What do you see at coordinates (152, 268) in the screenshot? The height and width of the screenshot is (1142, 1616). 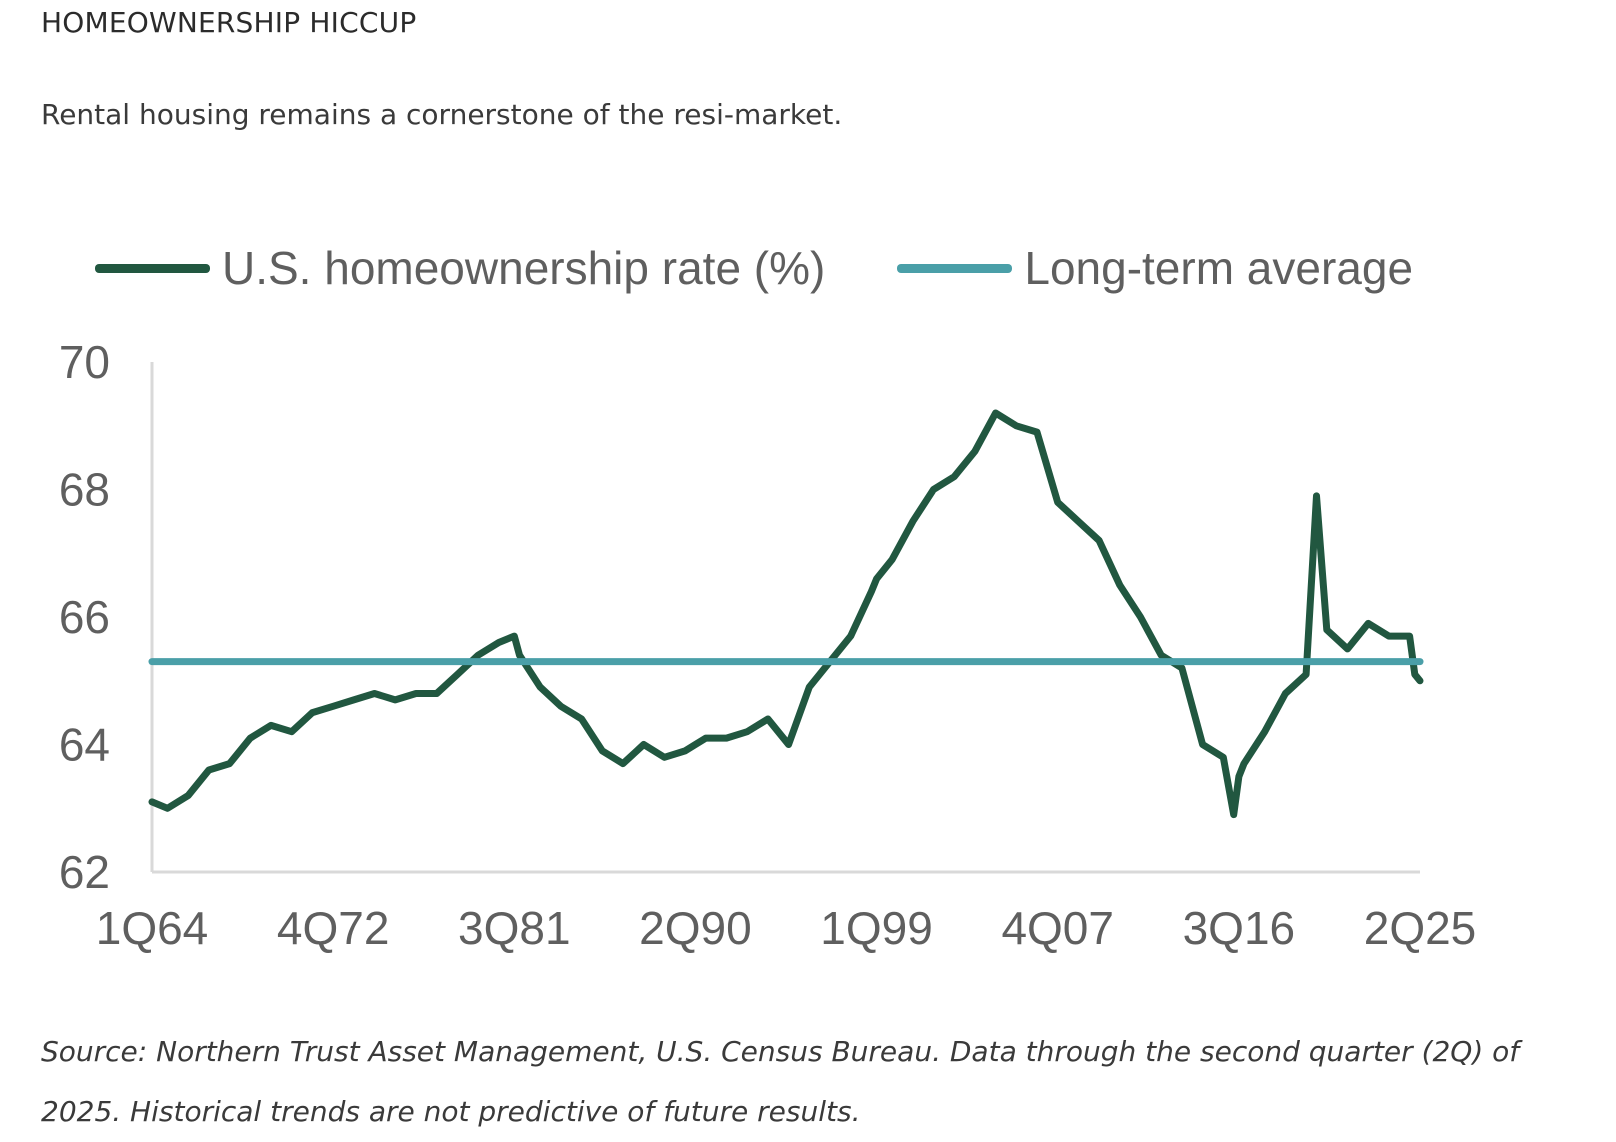 I see `legend-swatch-rate` at bounding box center [152, 268].